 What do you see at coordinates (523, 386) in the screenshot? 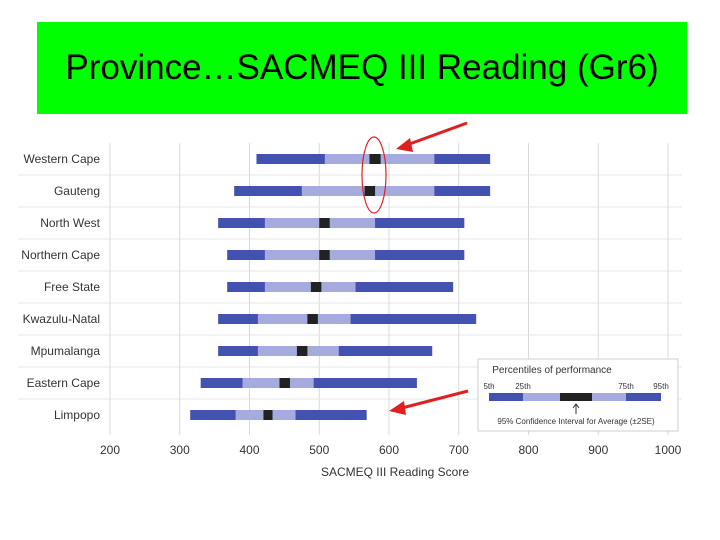
I see `legend-label: 25th` at bounding box center [523, 386].